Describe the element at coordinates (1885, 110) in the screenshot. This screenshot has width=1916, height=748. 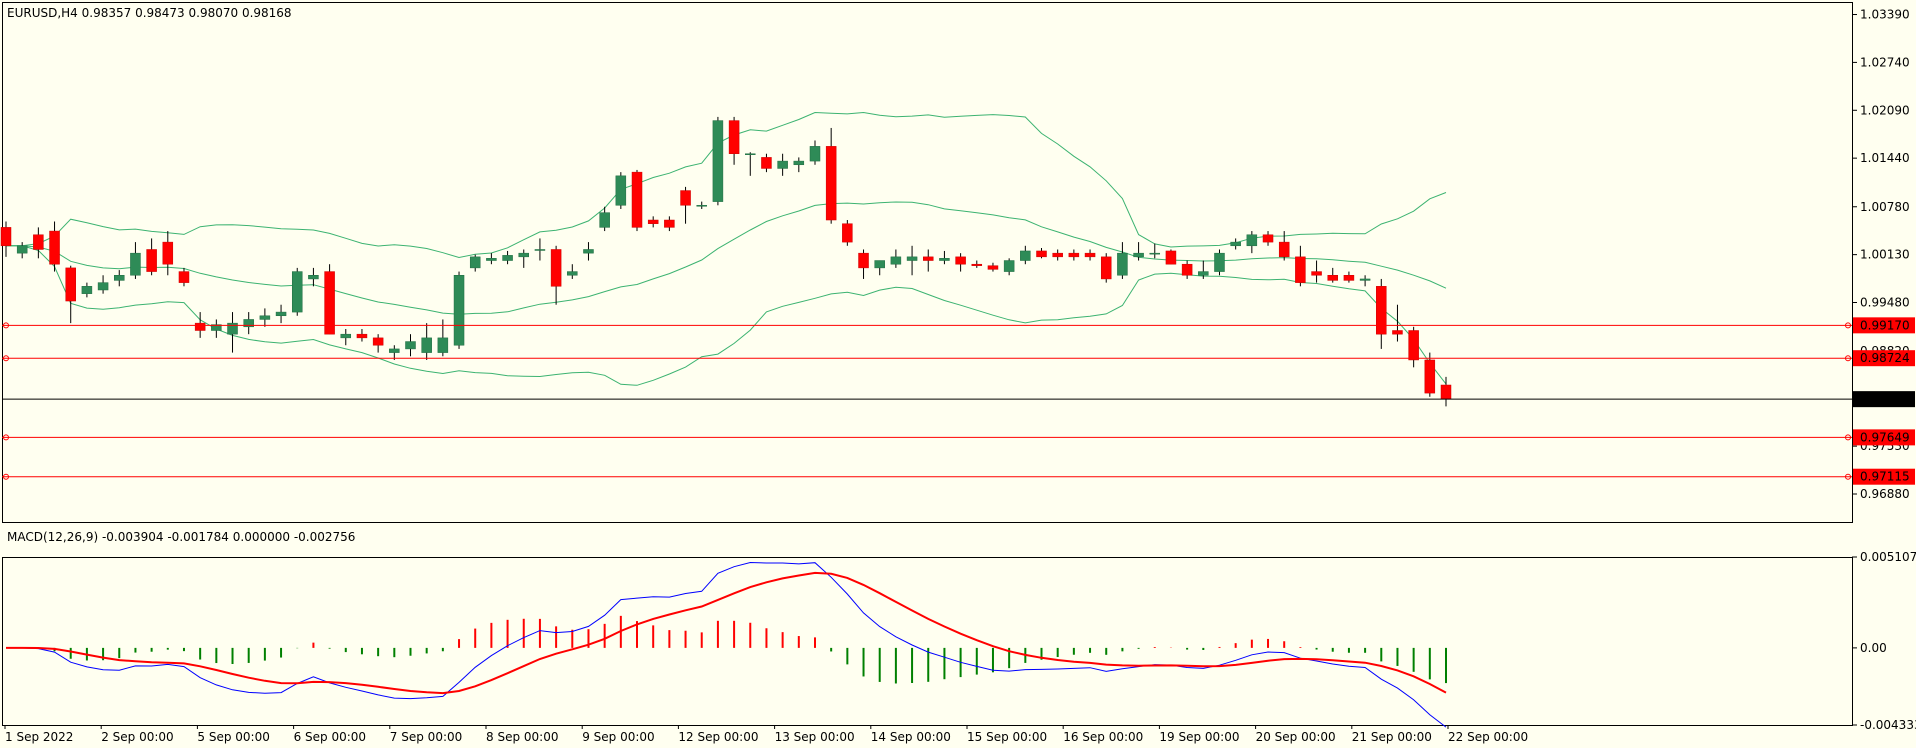
I see `price-tick-label: 1.02090` at that location.